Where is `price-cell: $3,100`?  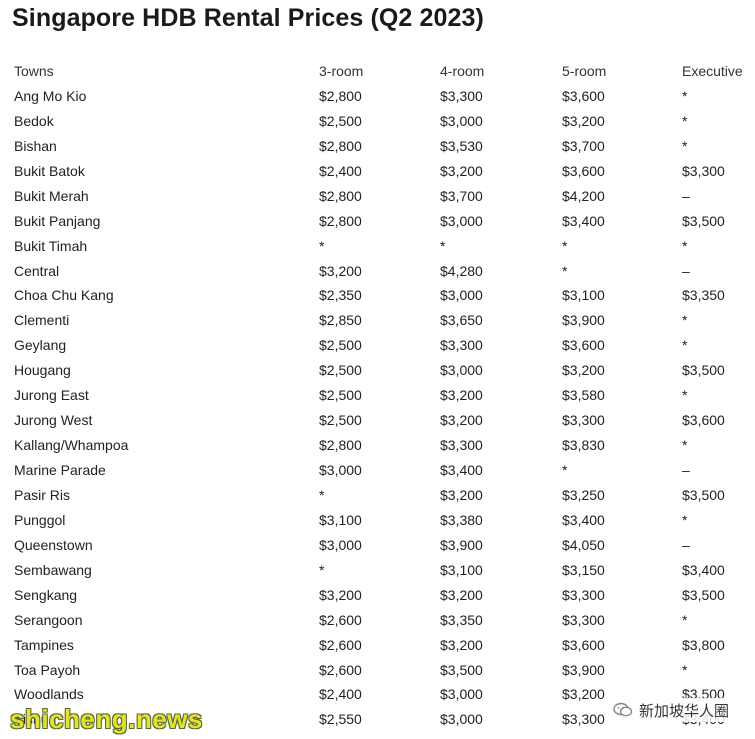 price-cell: $3,100 is located at coordinates (340, 519).